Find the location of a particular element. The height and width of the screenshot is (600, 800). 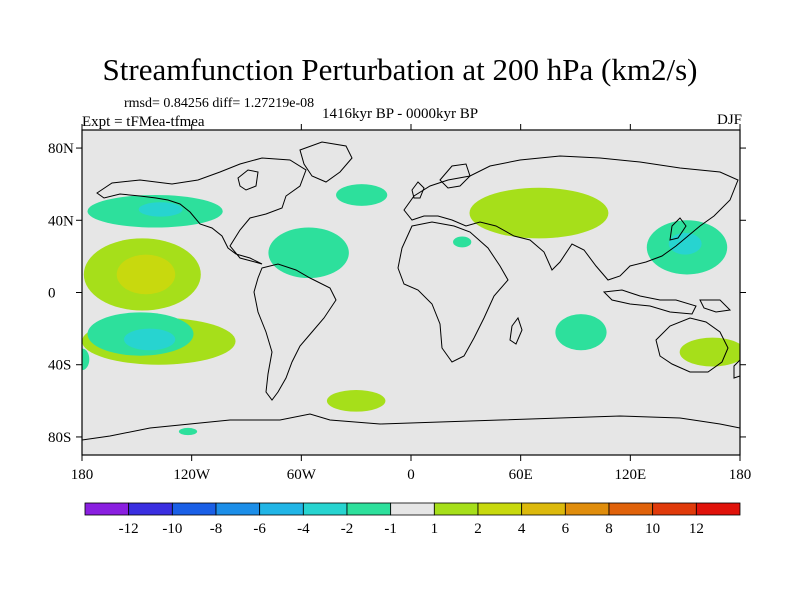

coast-australia is located at coordinates (692, 345).